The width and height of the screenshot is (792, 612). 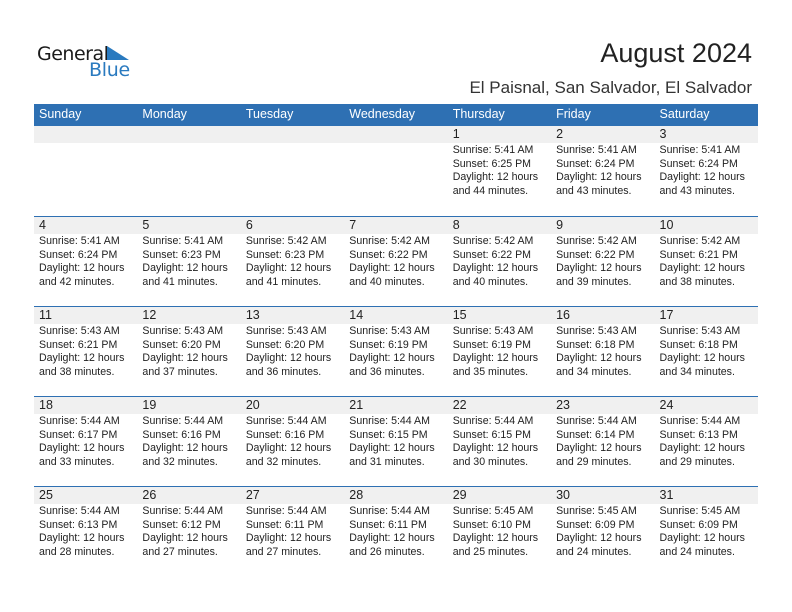 I want to click on sunset-text: Sunset: 6:21 PM, so click(x=78, y=344).